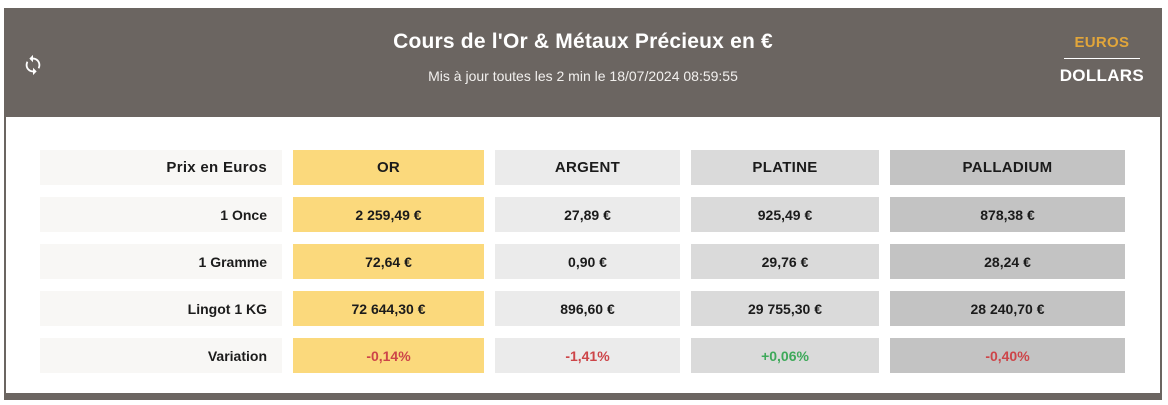  I want to click on page-title: Cours de l'Or & Métaux Précieux en €, so click(583, 41).